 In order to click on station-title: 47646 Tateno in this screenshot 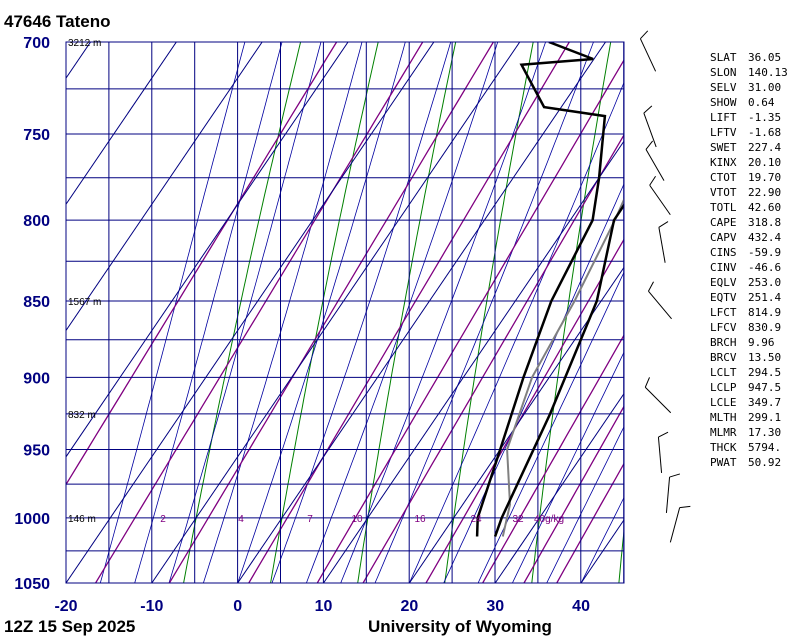, I will do `click(57, 21)`.